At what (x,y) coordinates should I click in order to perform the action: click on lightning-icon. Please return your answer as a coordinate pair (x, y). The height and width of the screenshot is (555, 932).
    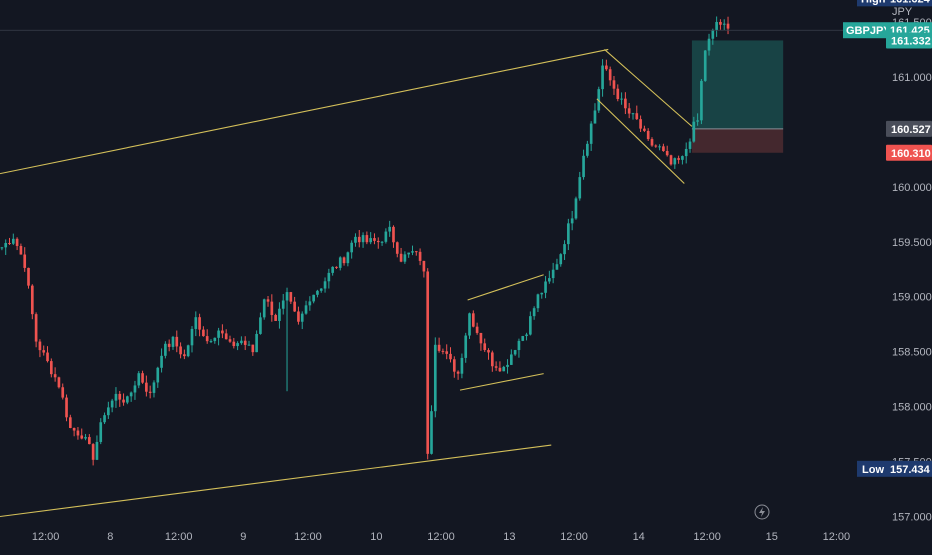
    Looking at the image, I should click on (762, 512).